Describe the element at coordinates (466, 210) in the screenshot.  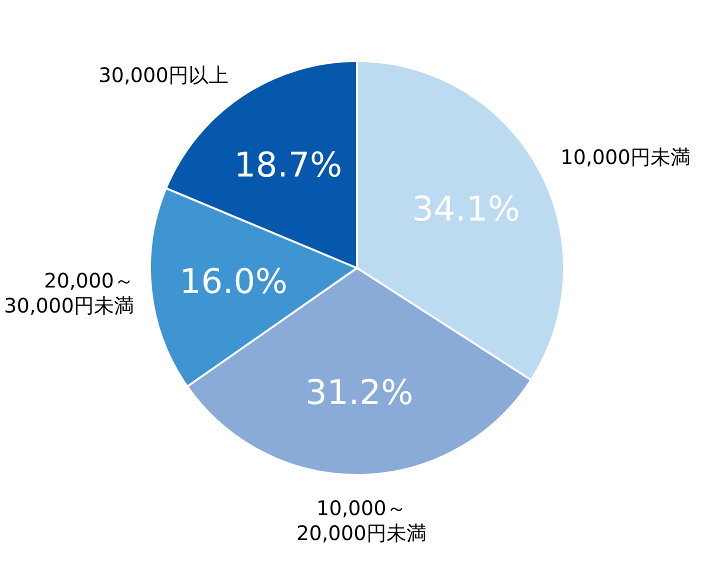
I see `data-label: 34.1%` at that location.